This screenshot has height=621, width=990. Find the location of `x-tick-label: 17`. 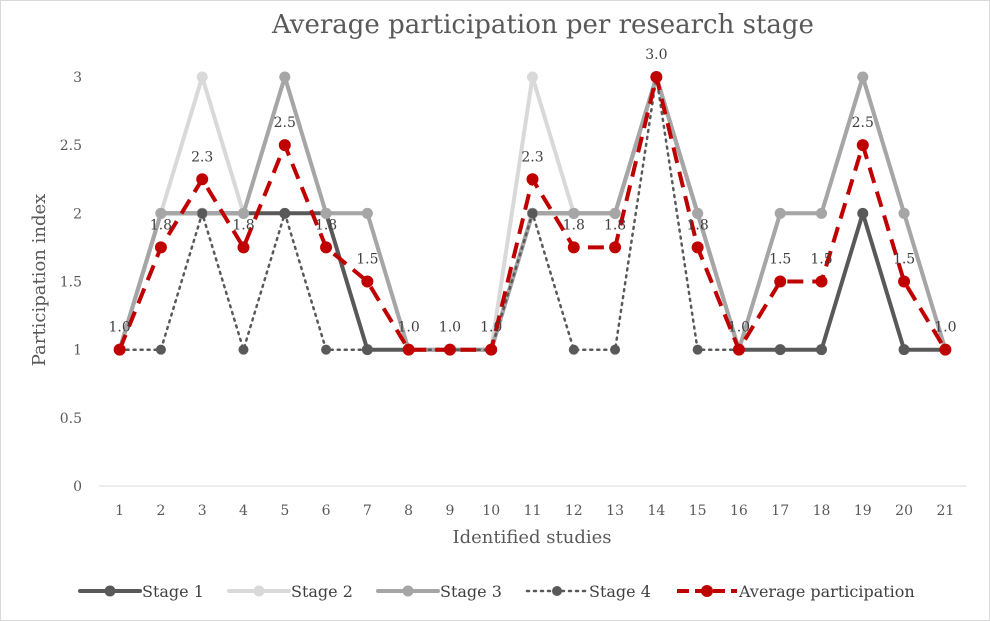

x-tick-label: 17 is located at coordinates (780, 511).